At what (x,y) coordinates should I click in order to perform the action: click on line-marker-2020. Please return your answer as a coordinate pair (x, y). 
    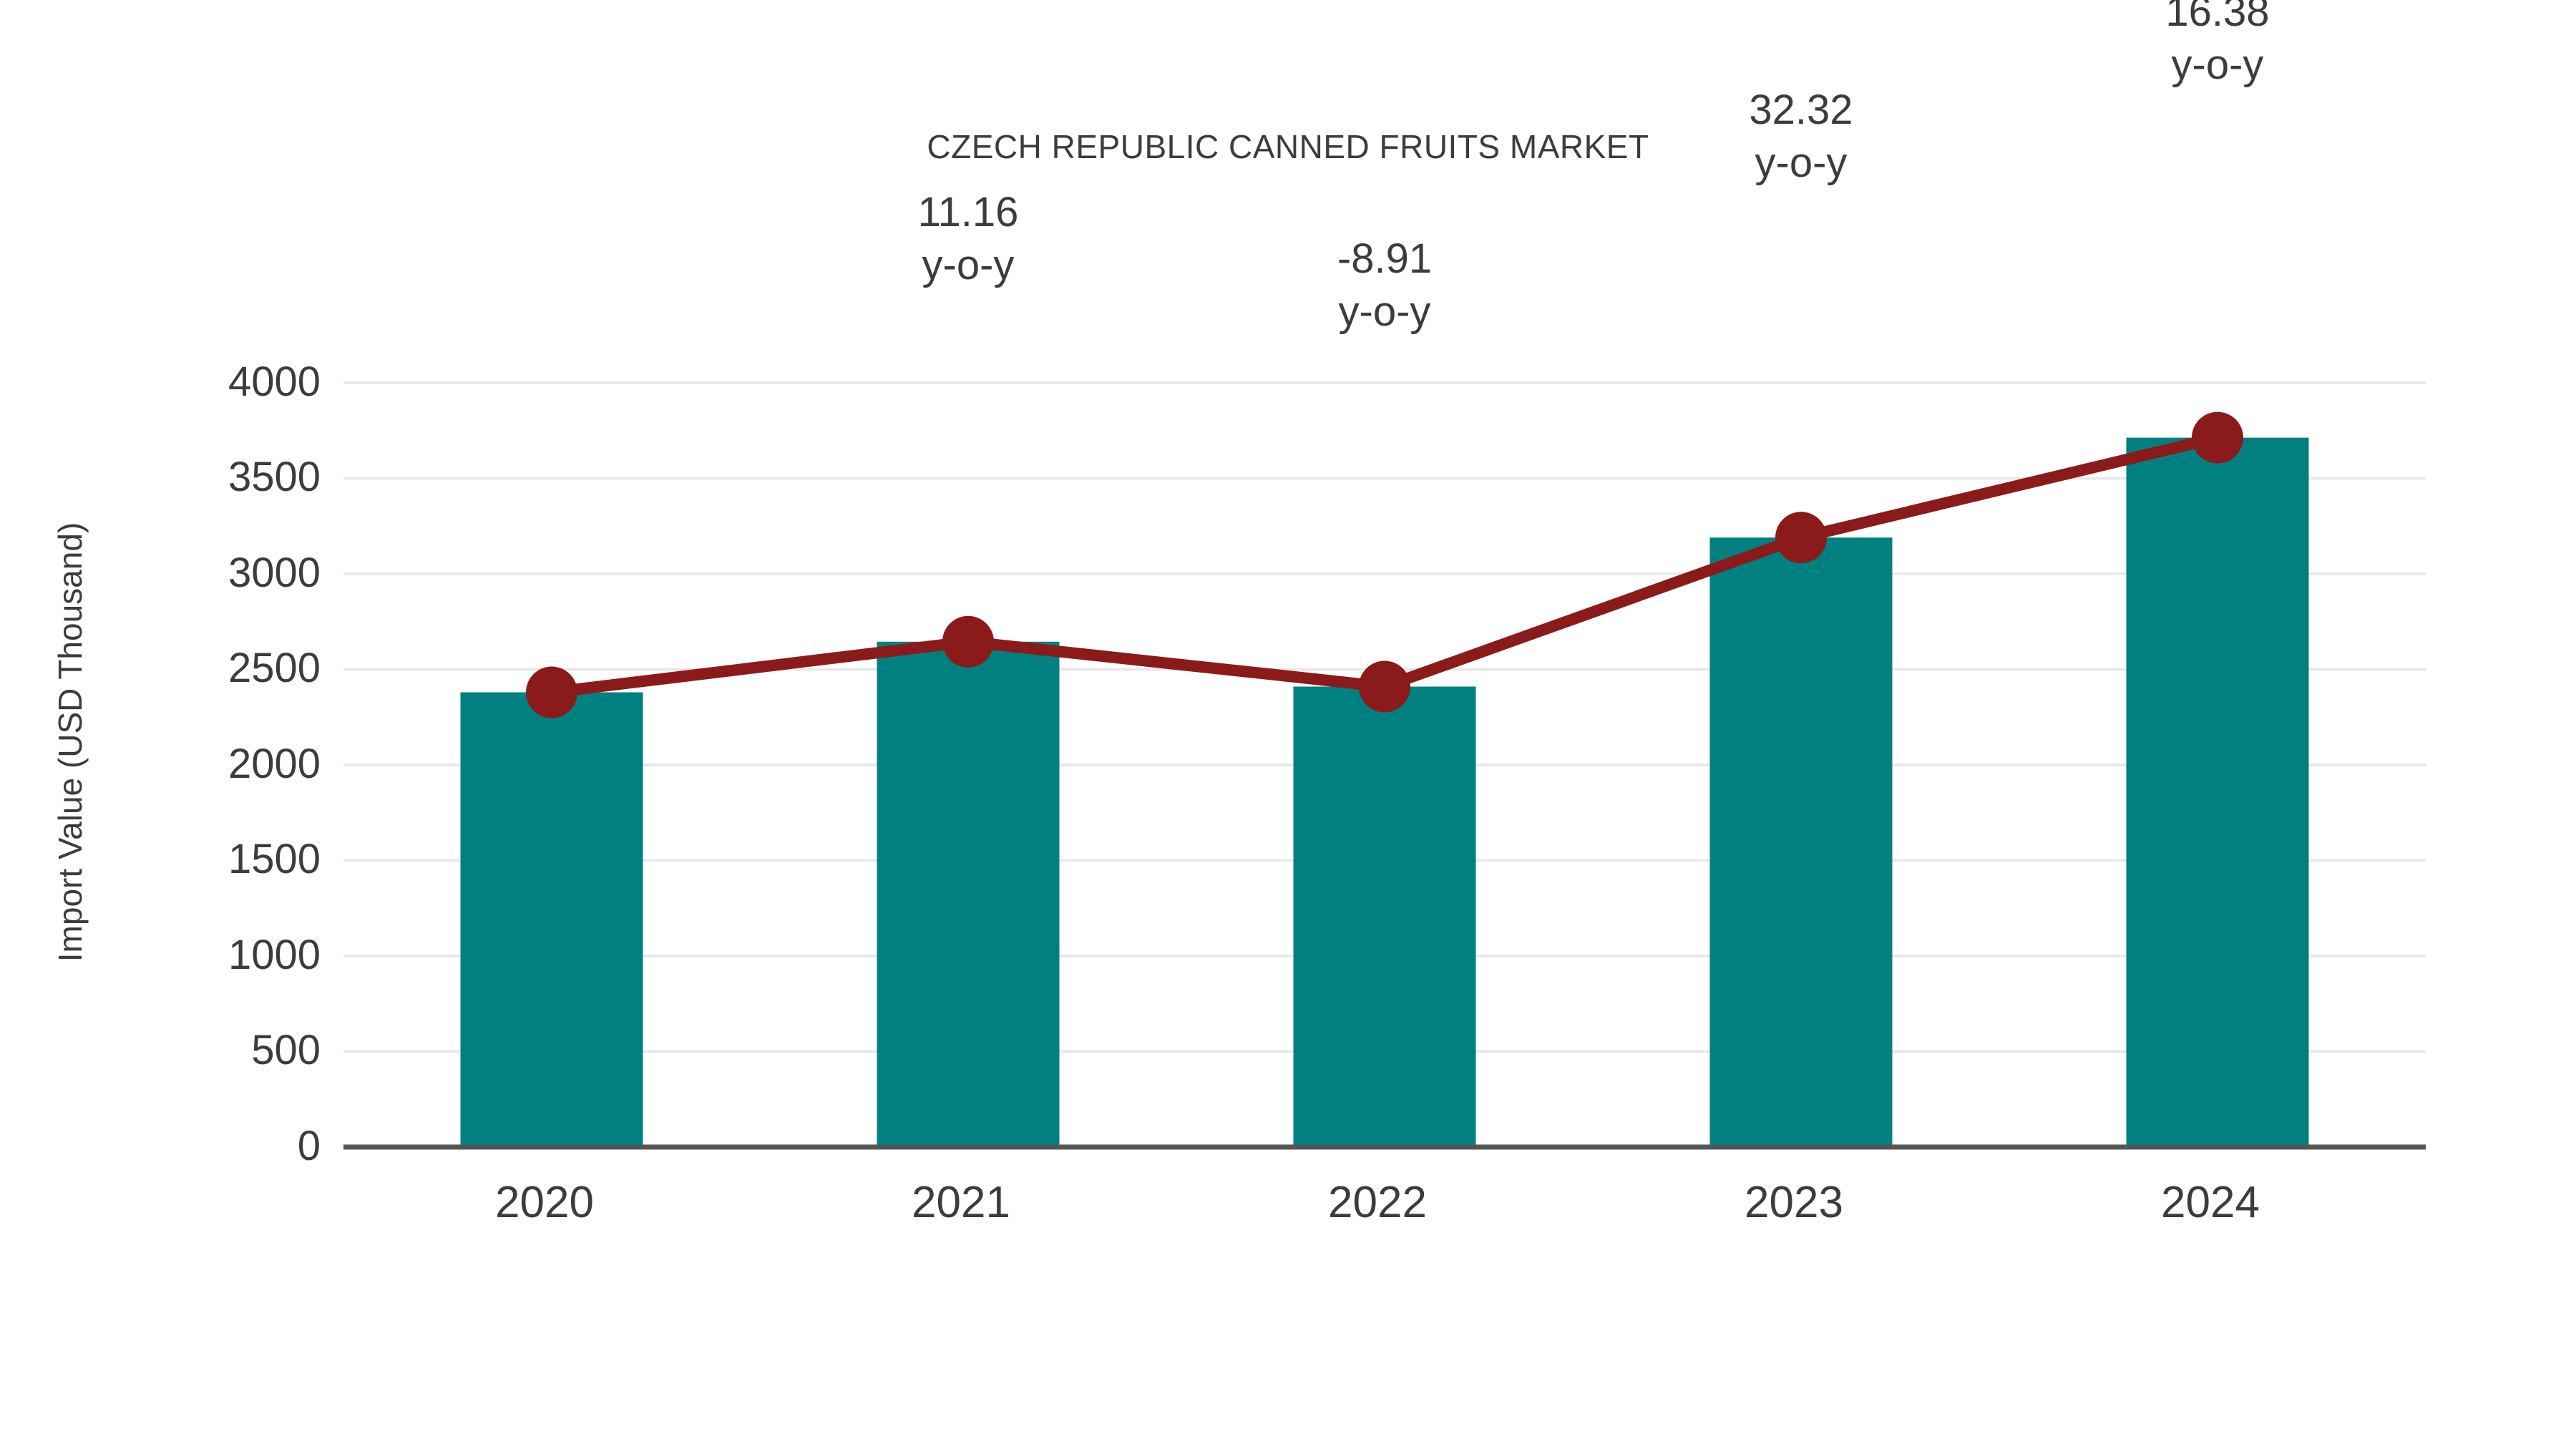
    Looking at the image, I should click on (551, 692).